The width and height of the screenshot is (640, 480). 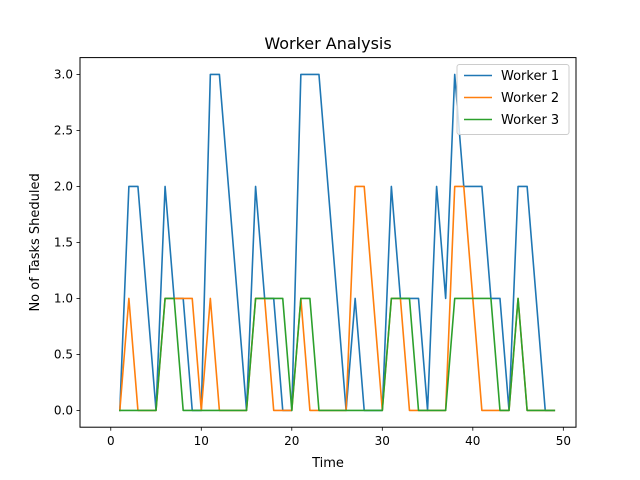 I want to click on x-tick-label: 50, so click(x=563, y=441).